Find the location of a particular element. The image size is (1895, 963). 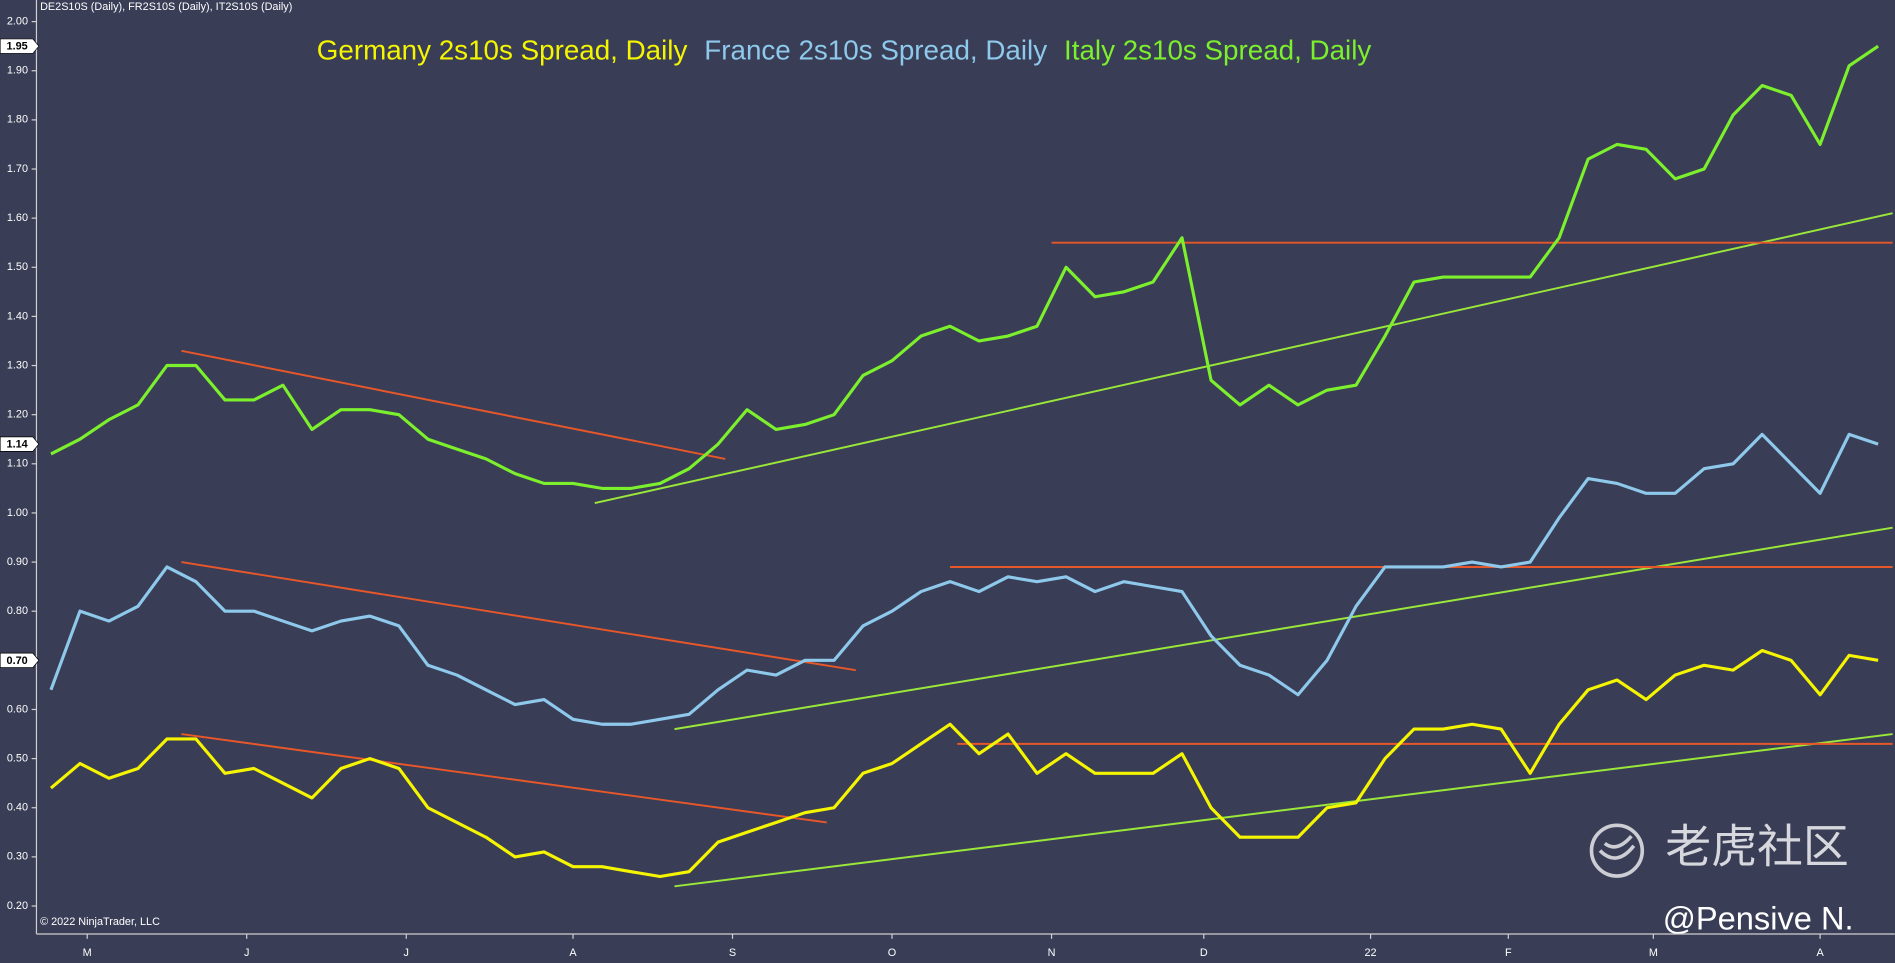

legend-entry: Italy 2s10s Spread, Daily is located at coordinates (1217, 49).